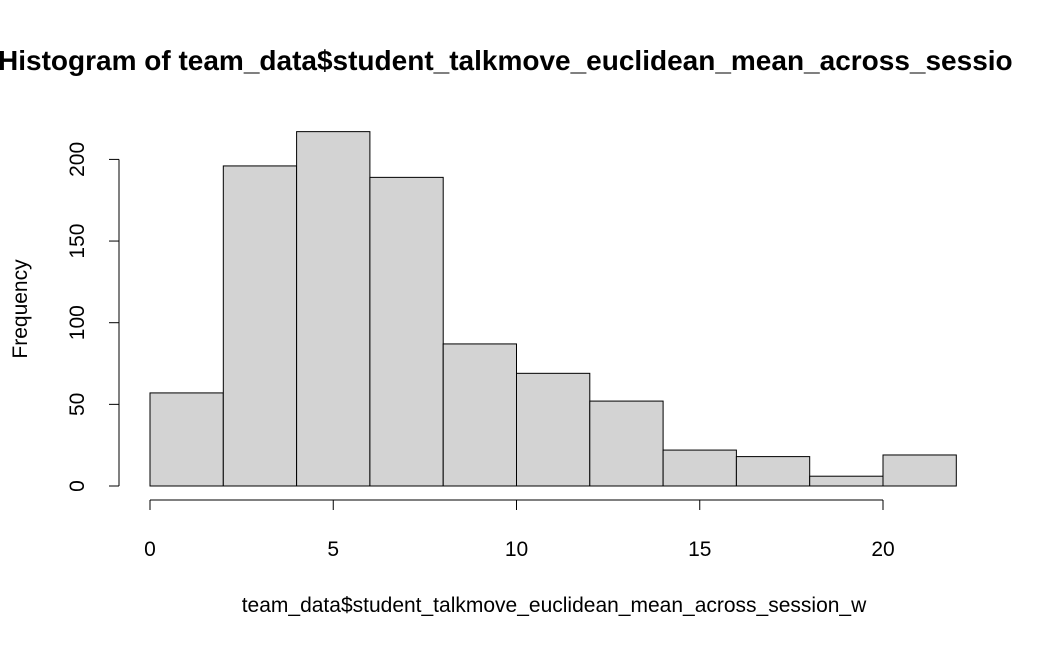 Image resolution: width=1050 pixels, height=648 pixels. Describe the element at coordinates (77, 159) in the screenshot. I see `y-tick-label-4: 200` at that location.